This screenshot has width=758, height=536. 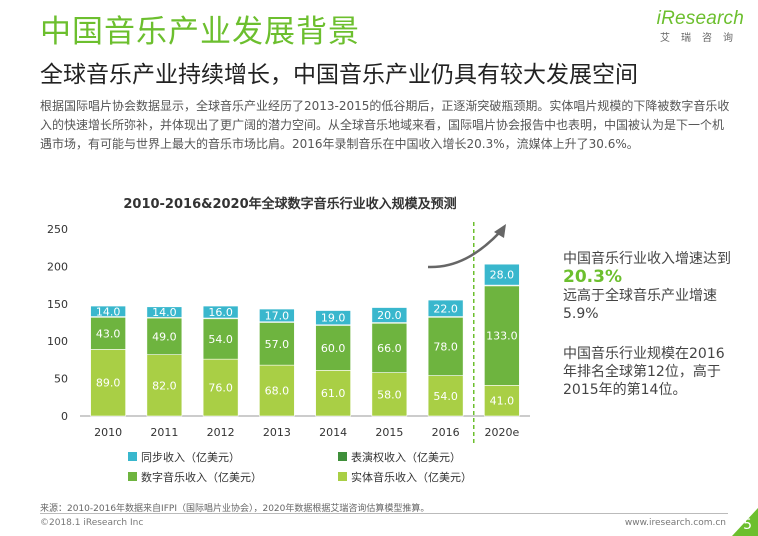 What do you see at coordinates (200, 32) in the screenshot?
I see `page-title: 中国音乐产业发展背景` at bounding box center [200, 32].